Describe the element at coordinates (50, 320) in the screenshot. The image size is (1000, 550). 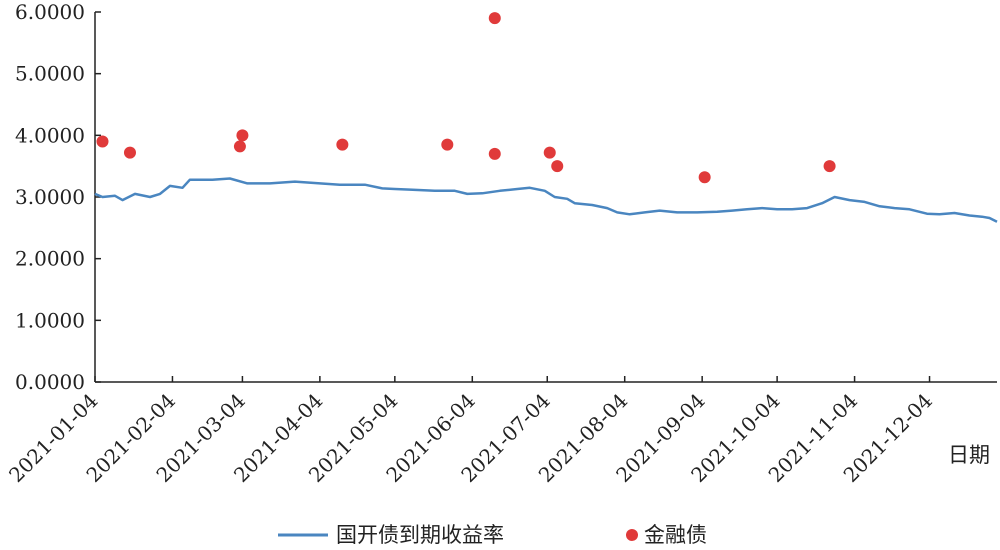
I see `y-tick-label: 1.0000` at that location.